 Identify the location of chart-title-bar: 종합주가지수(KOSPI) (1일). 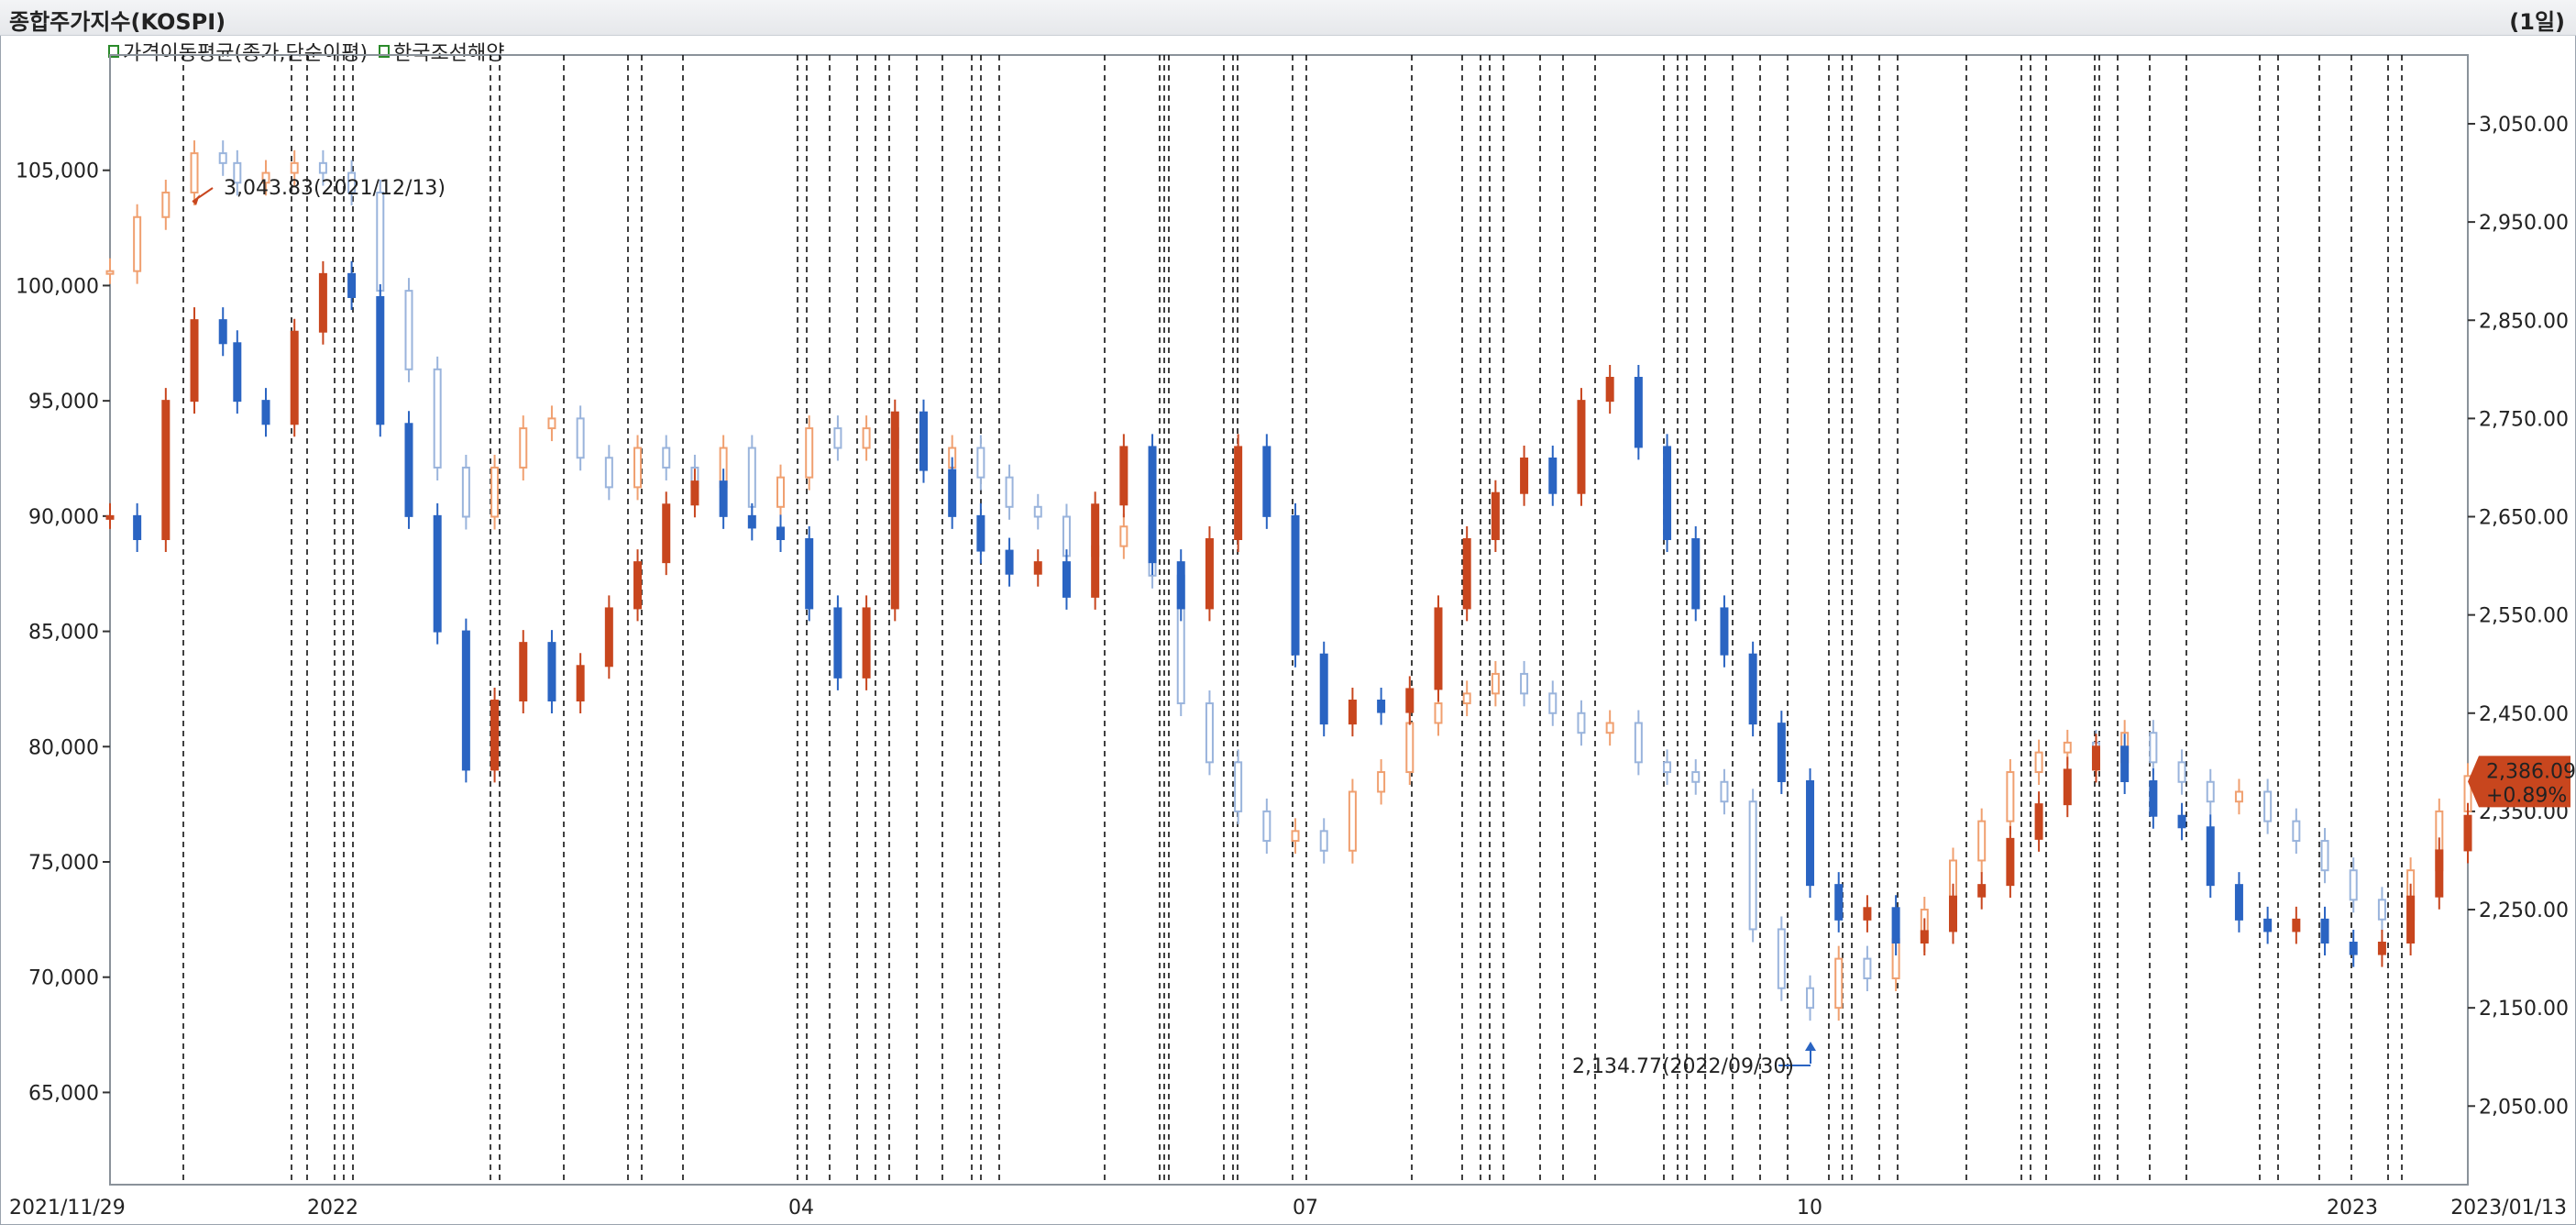
(1288, 18).